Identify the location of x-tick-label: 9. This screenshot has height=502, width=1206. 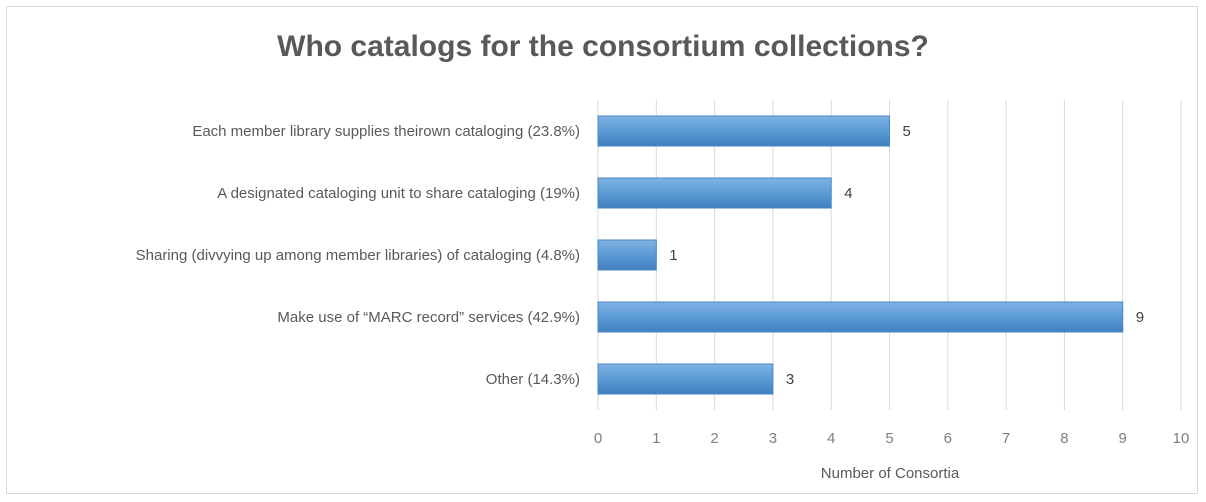
(1123, 438).